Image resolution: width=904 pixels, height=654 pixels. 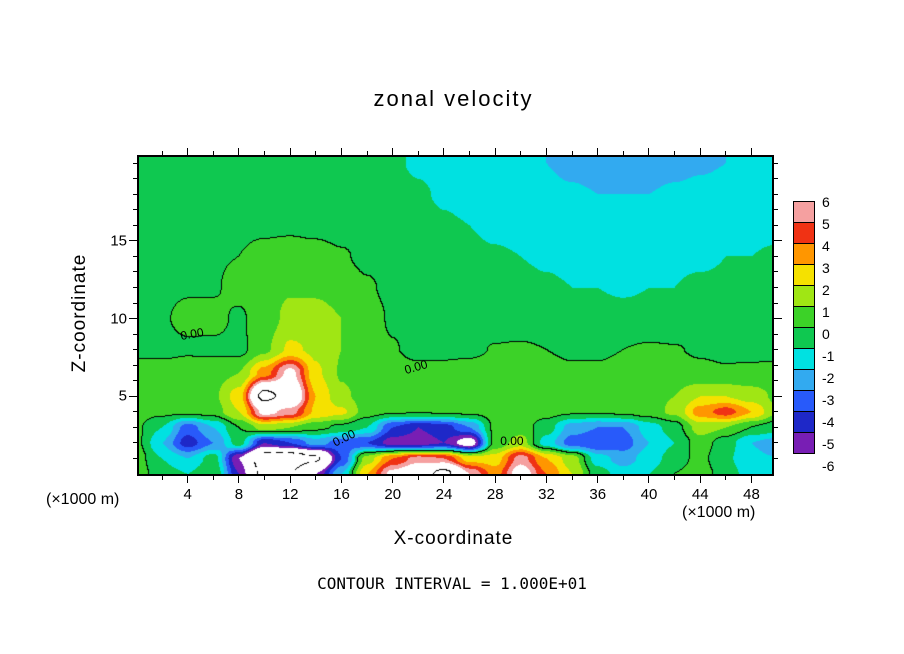 What do you see at coordinates (546, 494) in the screenshot?
I see `x-axis-tick-label: 32` at bounding box center [546, 494].